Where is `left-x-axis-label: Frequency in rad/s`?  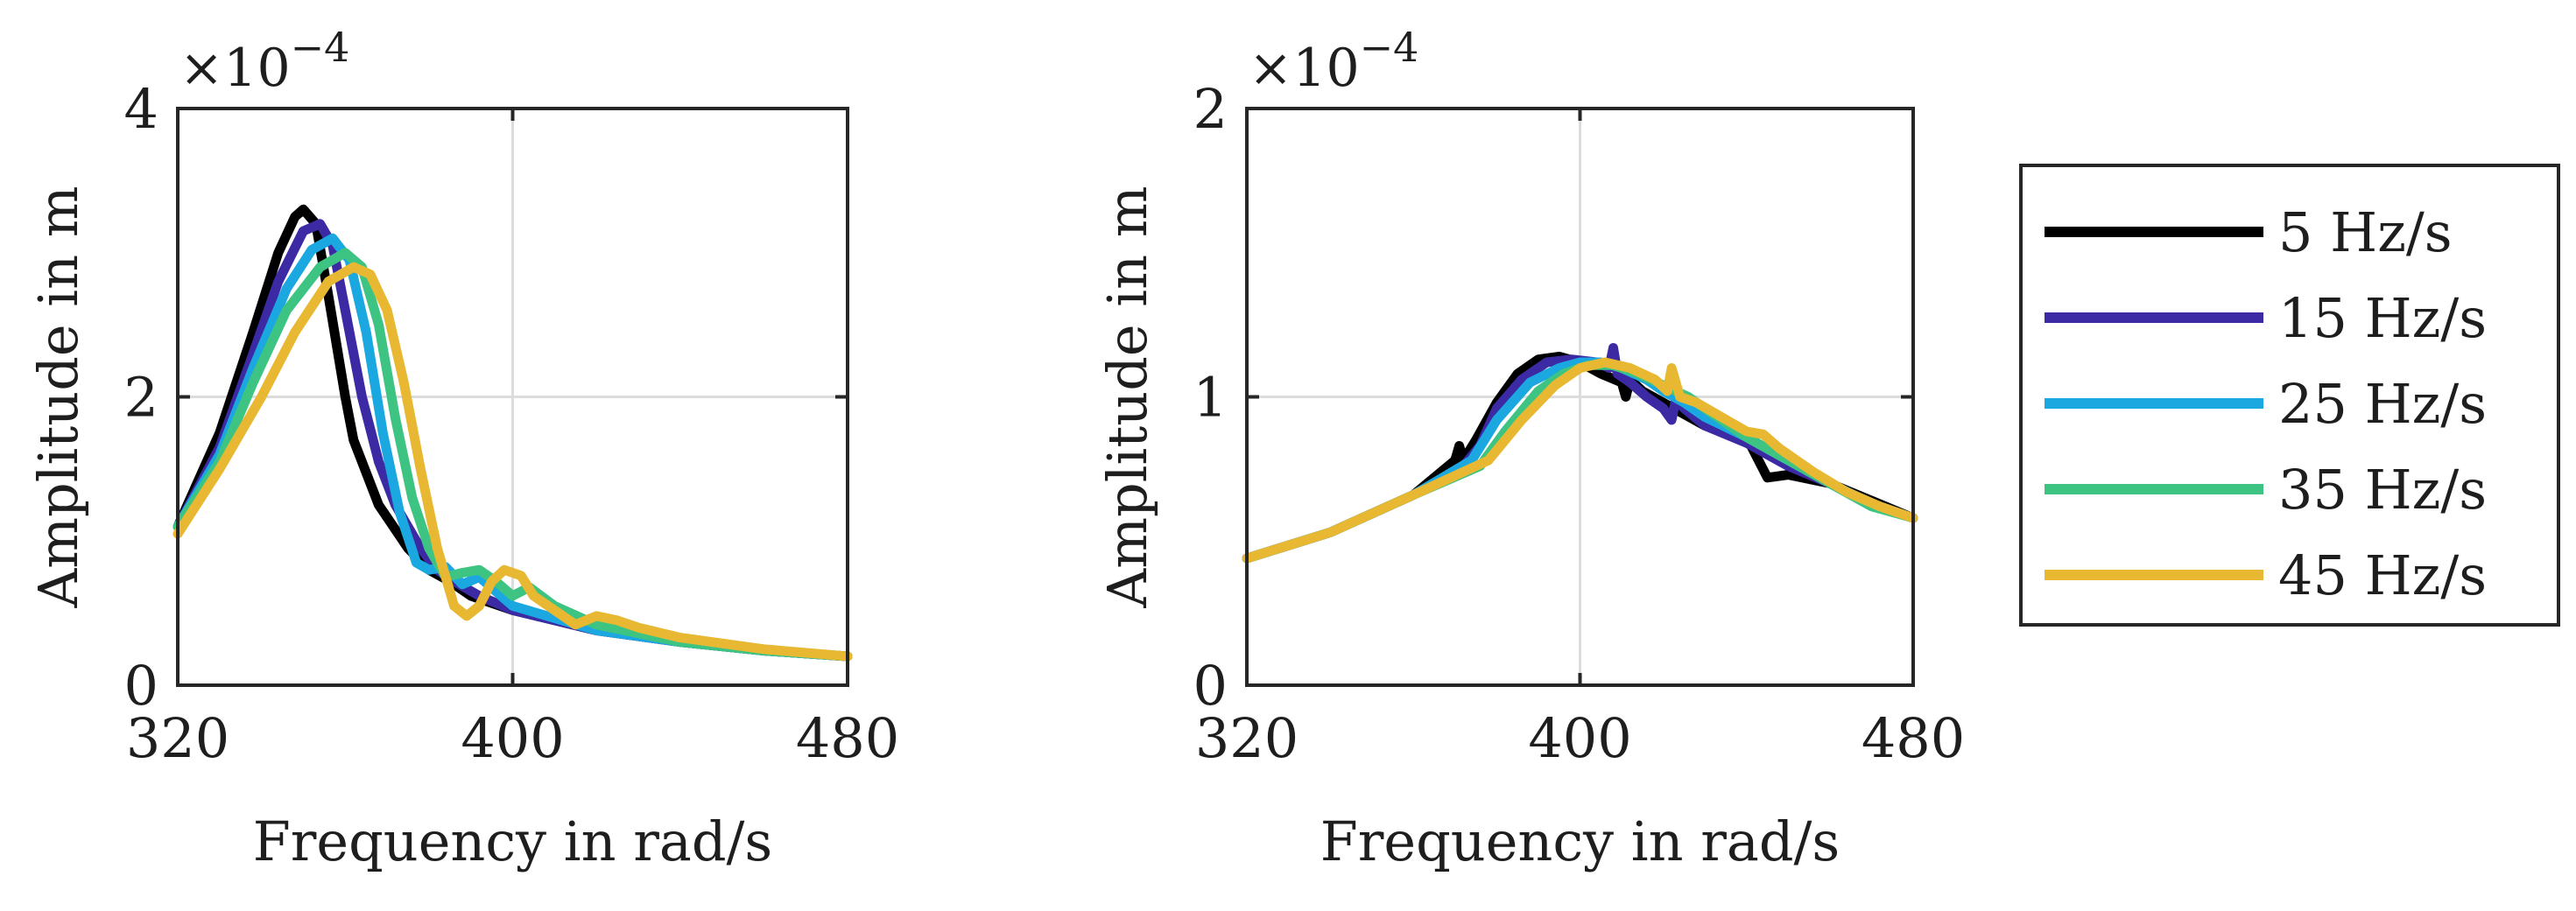 left-x-axis-label: Frequency in rad/s is located at coordinates (513, 841).